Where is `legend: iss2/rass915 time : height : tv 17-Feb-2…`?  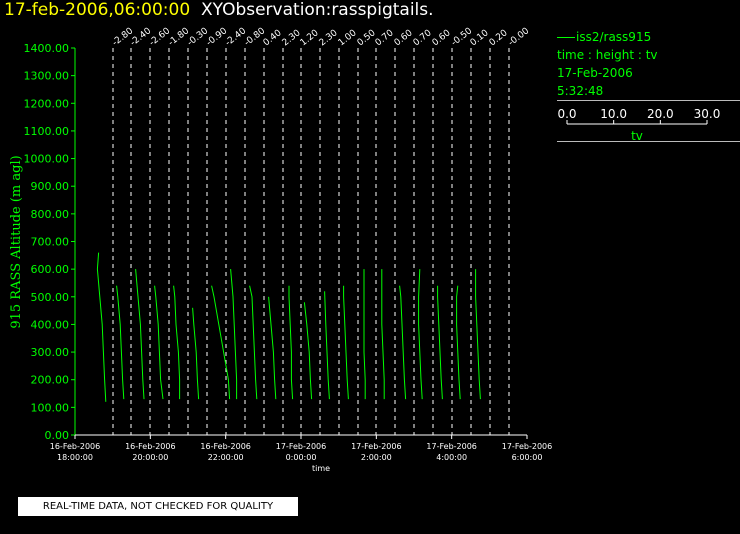 legend: iss2/rass915 time : height : tv 17-Feb-2… is located at coordinates (648, 64).